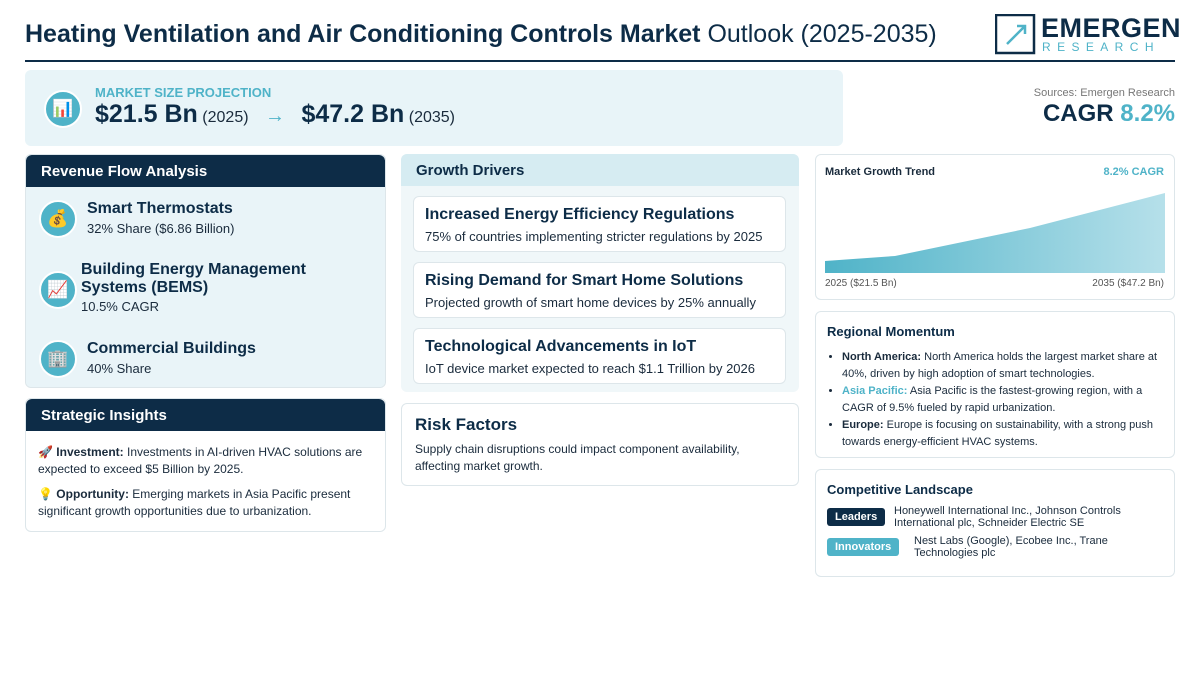 This screenshot has width=1200, height=700. What do you see at coordinates (1128, 283) in the screenshot?
I see `trend-end: 2035 ($47.2 Bn)` at bounding box center [1128, 283].